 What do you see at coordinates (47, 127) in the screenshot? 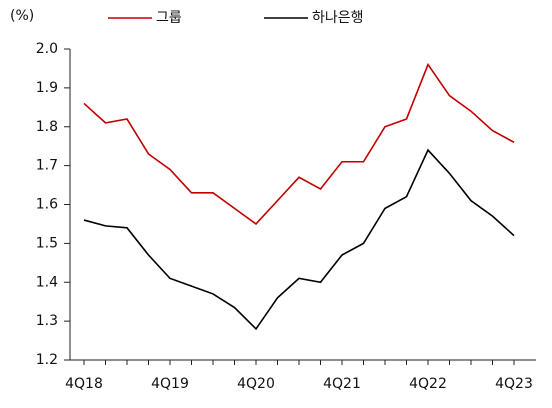
I see `y-tick-label: 1.8` at bounding box center [47, 127].